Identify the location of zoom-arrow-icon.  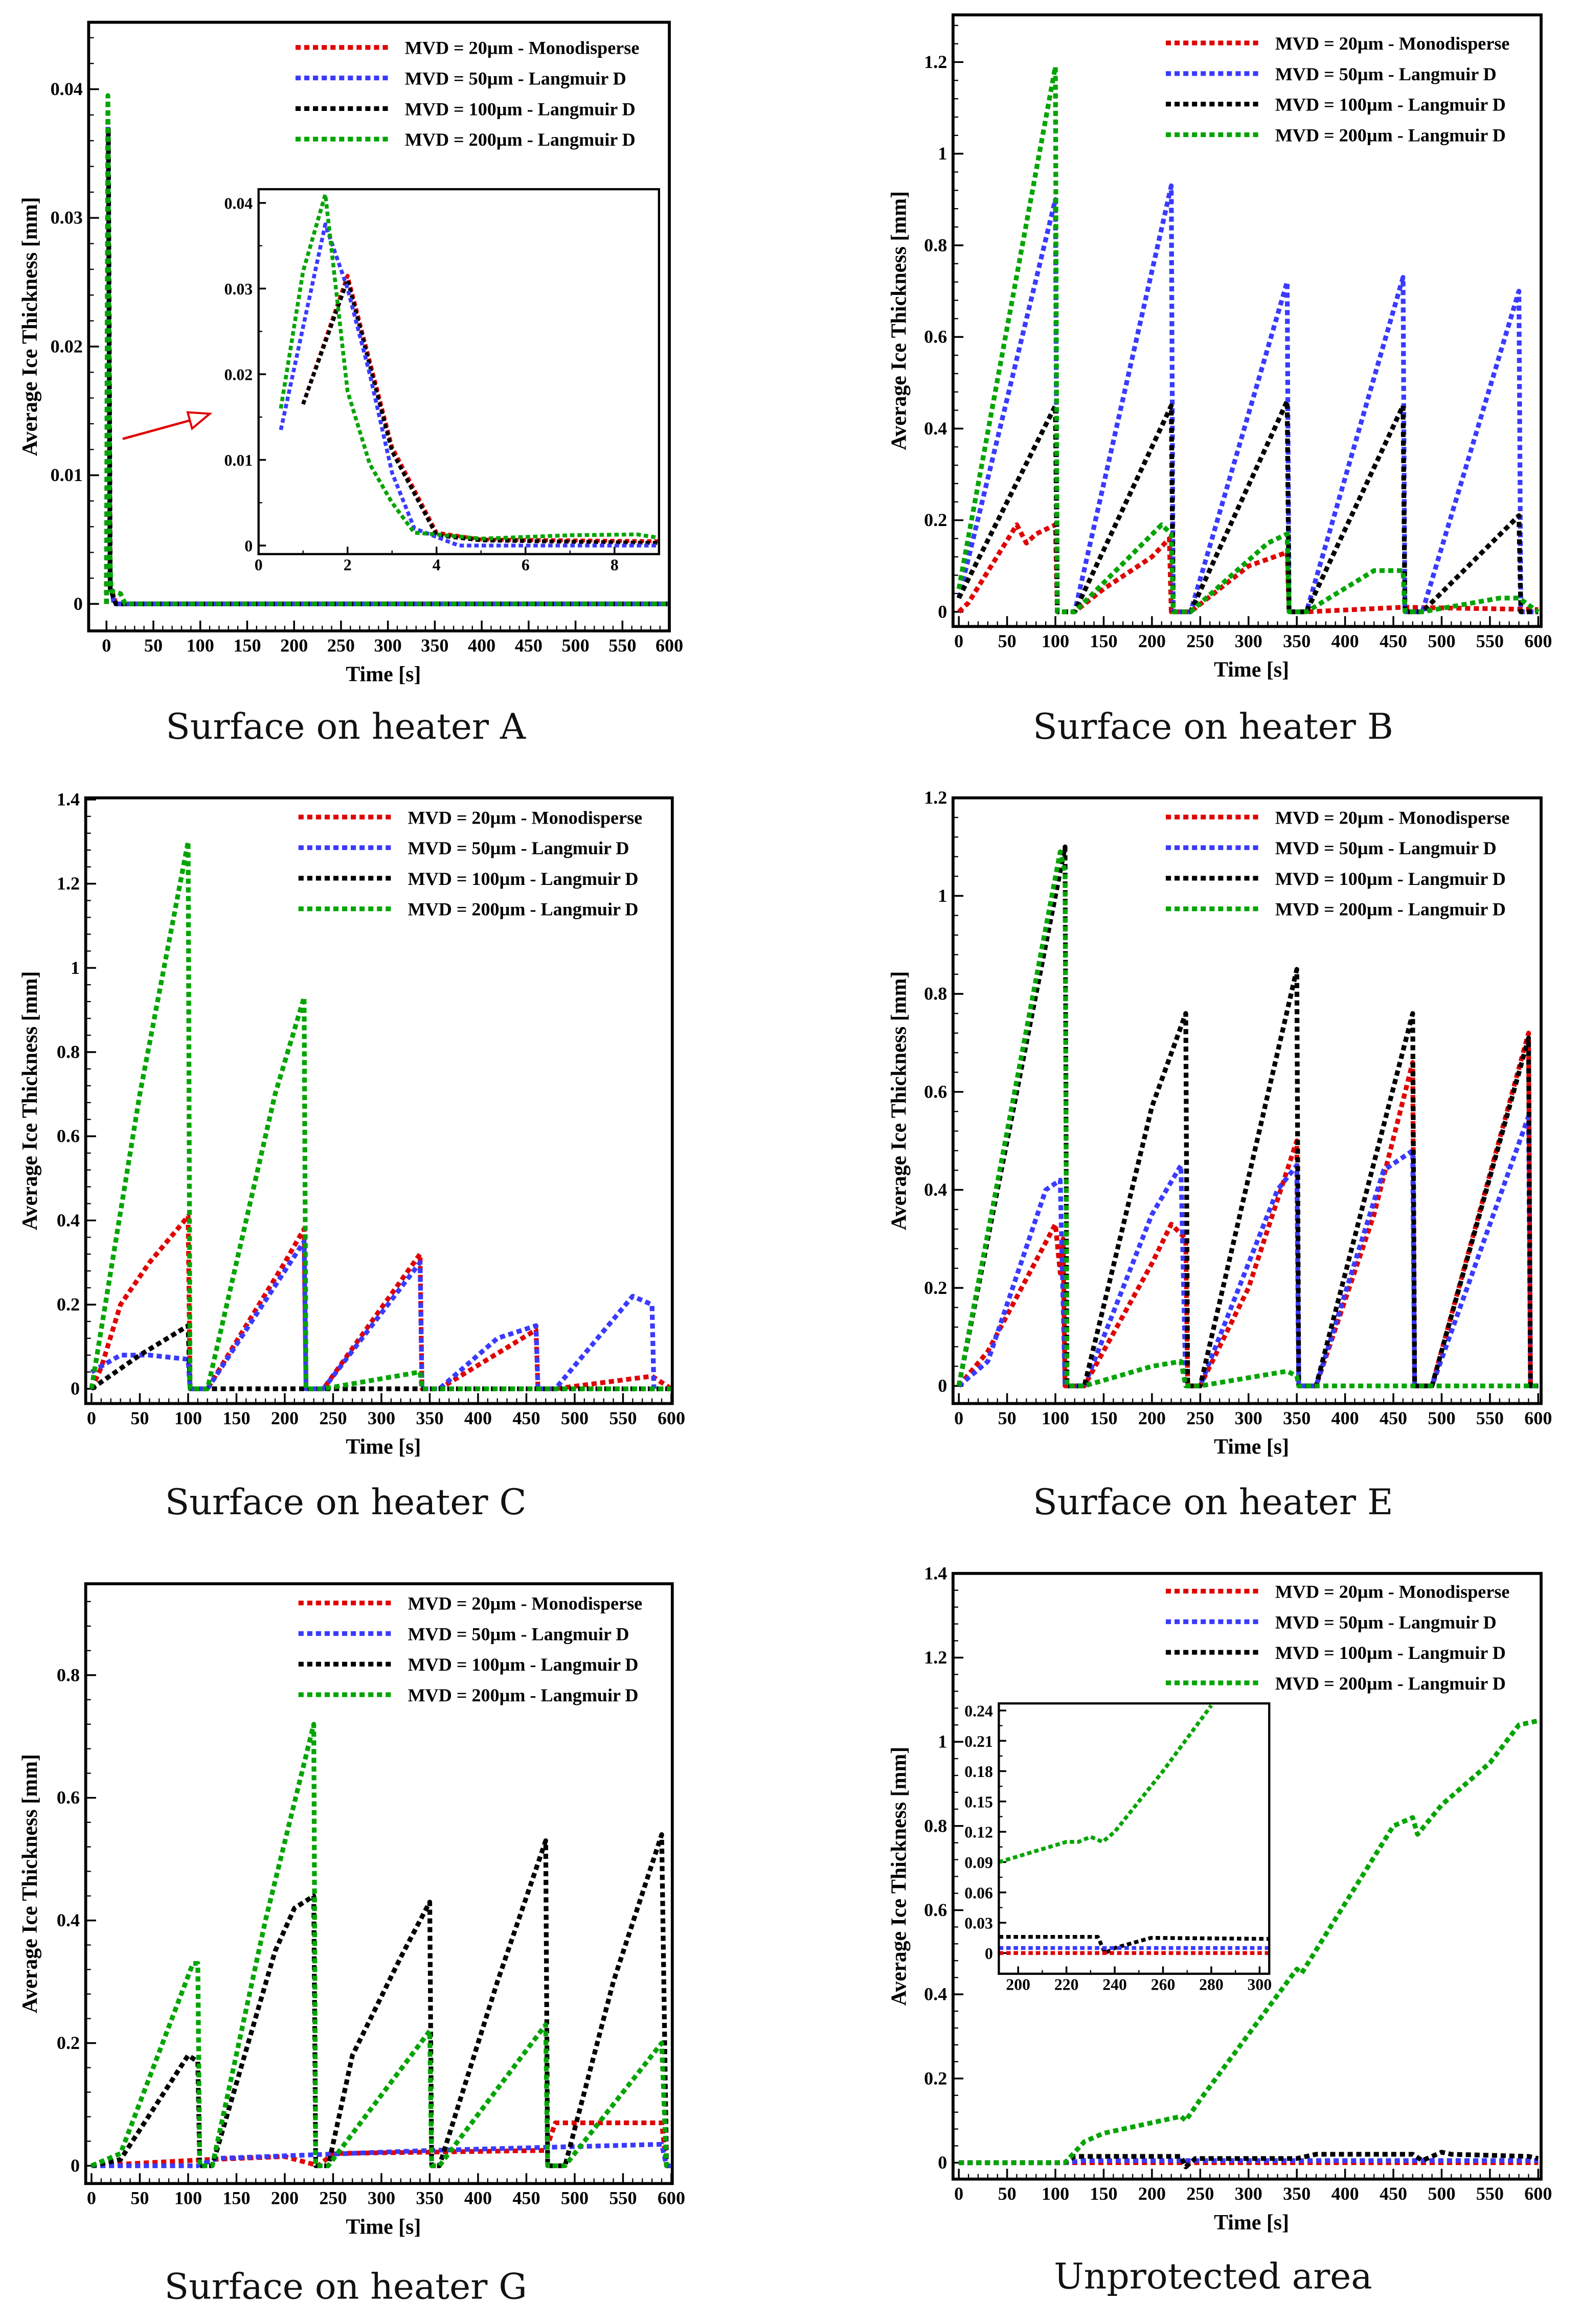
(168, 426).